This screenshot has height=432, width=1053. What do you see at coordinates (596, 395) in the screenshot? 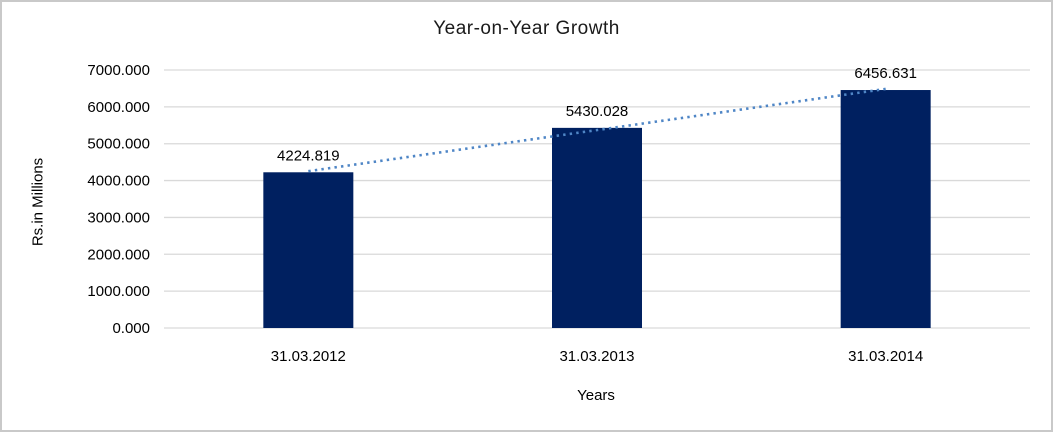
I see `x-axis-title: Years` at bounding box center [596, 395].